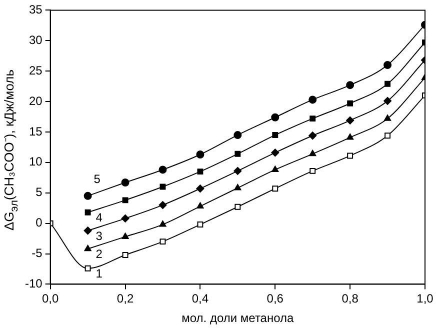 Image resolution: width=437 pixels, height=328 pixels. Describe the element at coordinates (51, 299) in the screenshot. I see `x-tick-label: 0,0` at that location.